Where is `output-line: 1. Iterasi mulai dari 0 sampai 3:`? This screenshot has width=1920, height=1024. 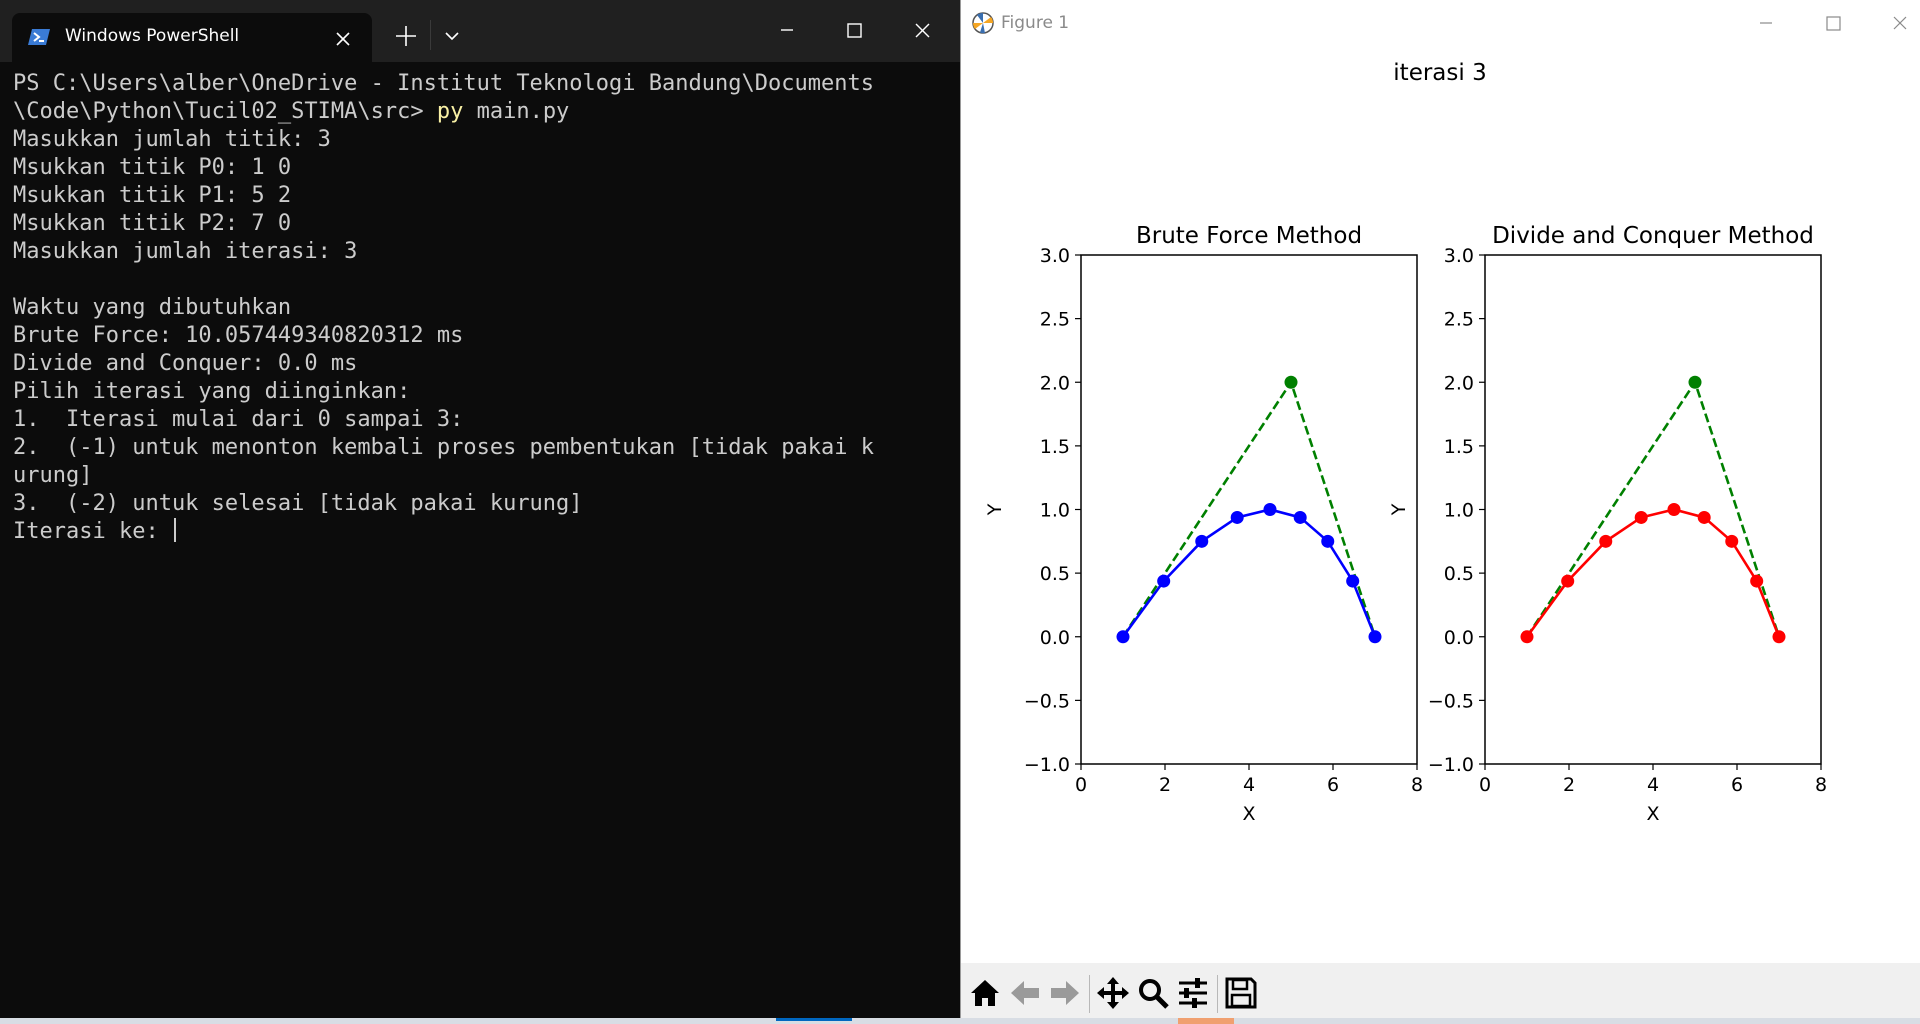
output-line: 1. Iterasi mulai dari 0 sampai 3: is located at coordinates (238, 419).